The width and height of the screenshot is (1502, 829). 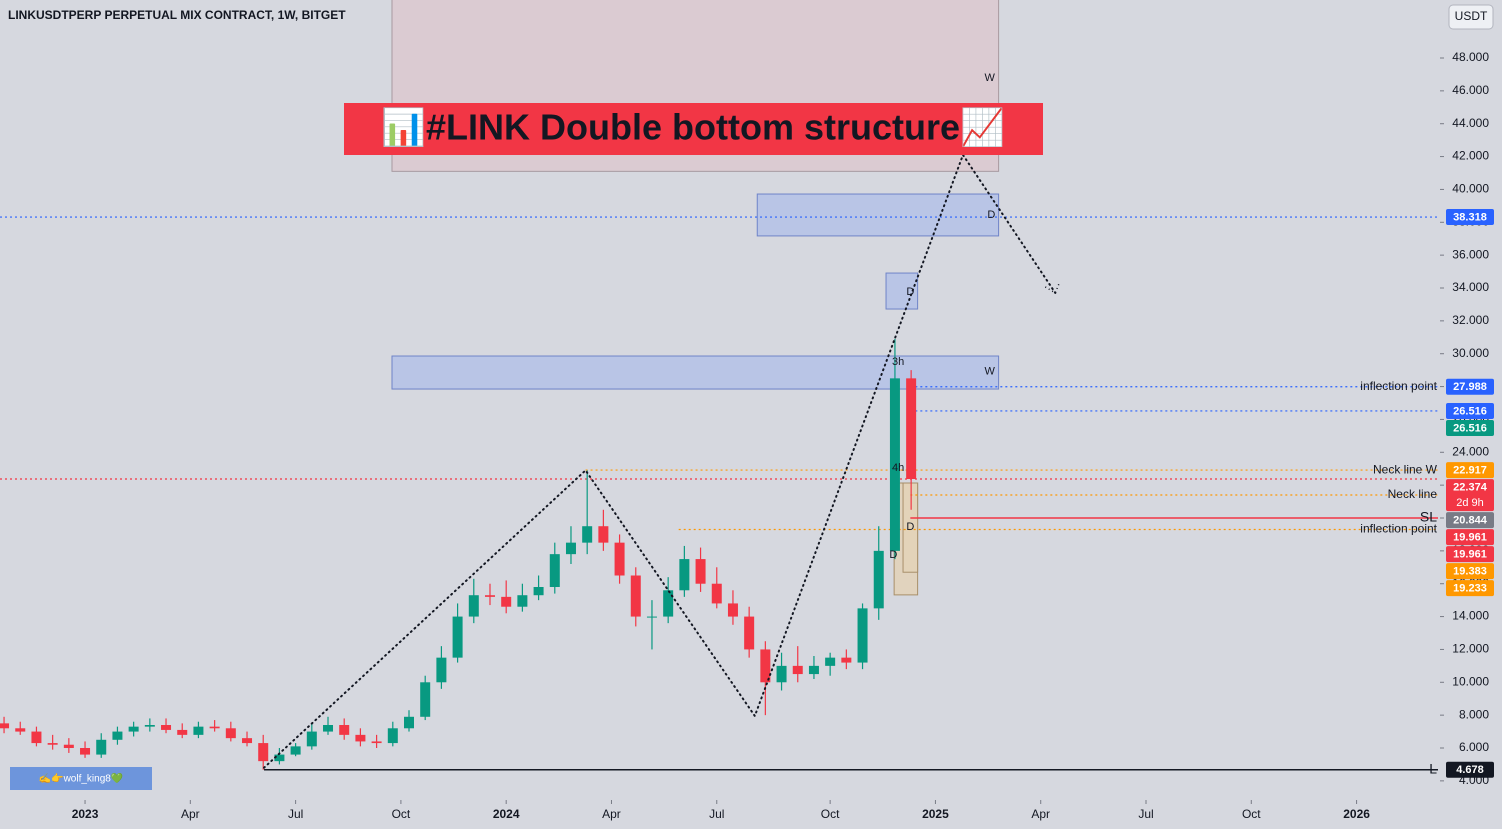 What do you see at coordinates (85, 814) in the screenshot?
I see `x-tick-label: 2023` at bounding box center [85, 814].